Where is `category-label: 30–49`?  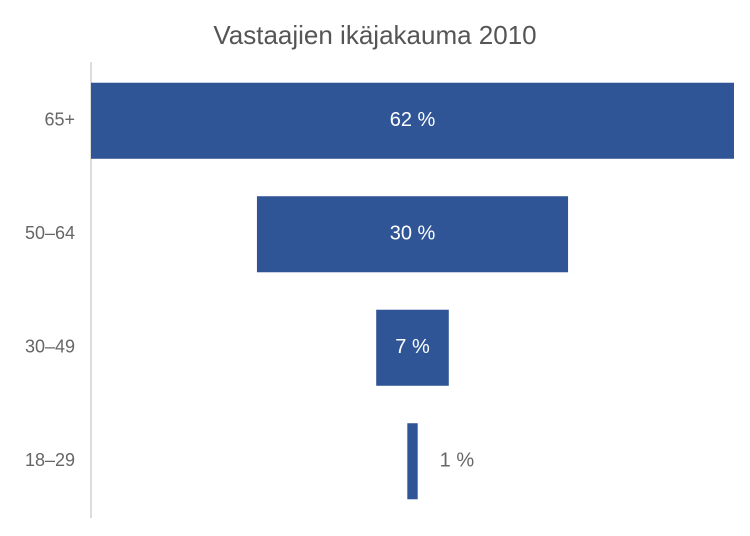 category-label: 30–49 is located at coordinates (50, 347).